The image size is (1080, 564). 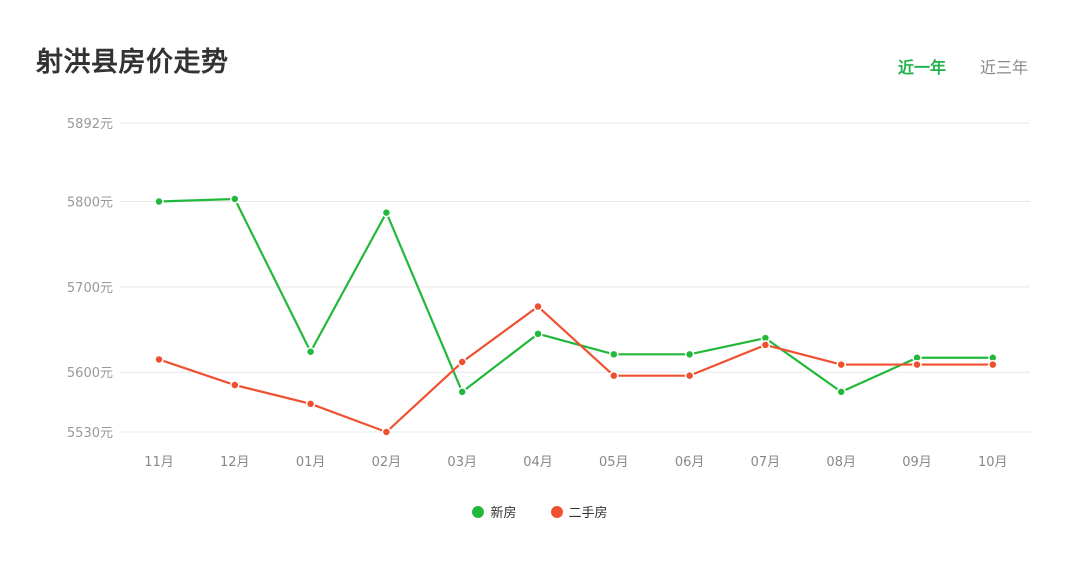 I want to click on page-title: 射洪县房价走势, so click(x=132, y=62).